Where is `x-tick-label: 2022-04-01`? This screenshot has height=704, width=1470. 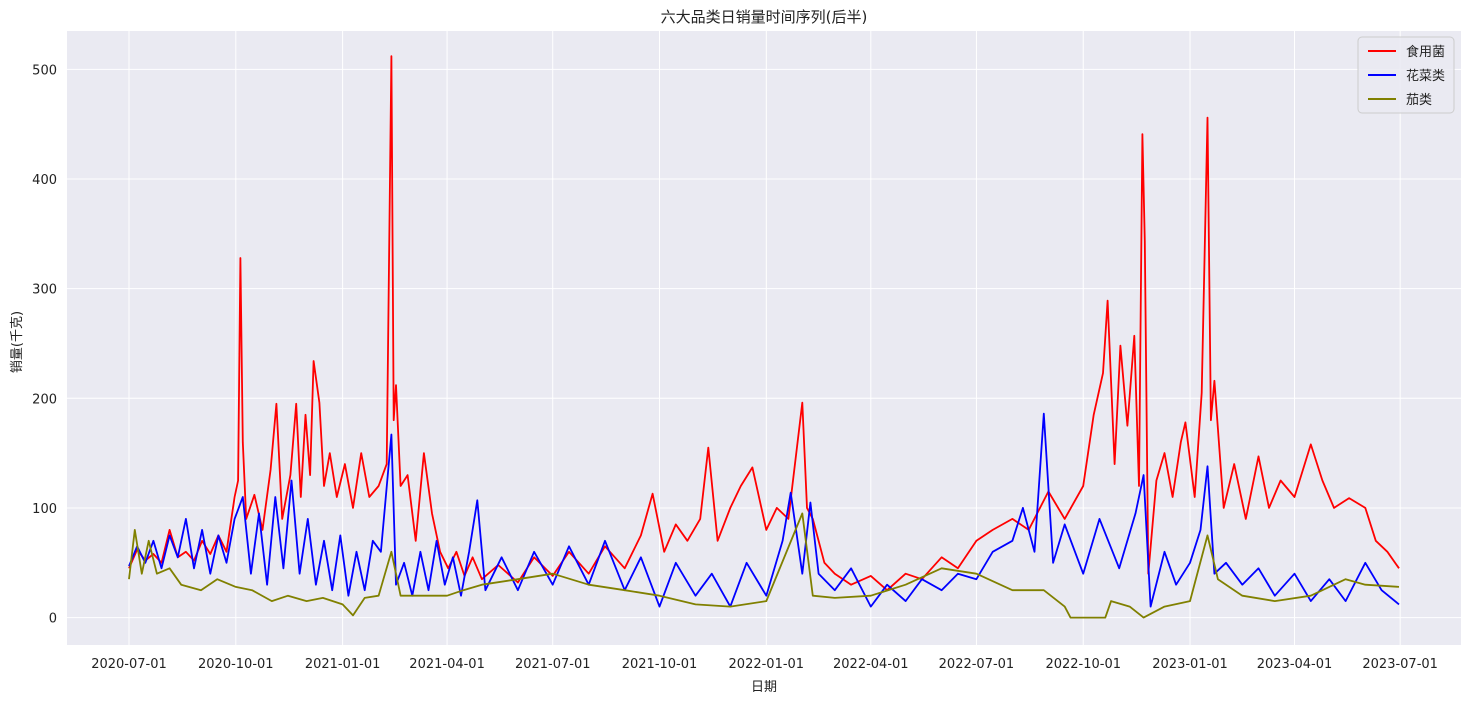
x-tick-label: 2022-04-01 is located at coordinates (871, 664).